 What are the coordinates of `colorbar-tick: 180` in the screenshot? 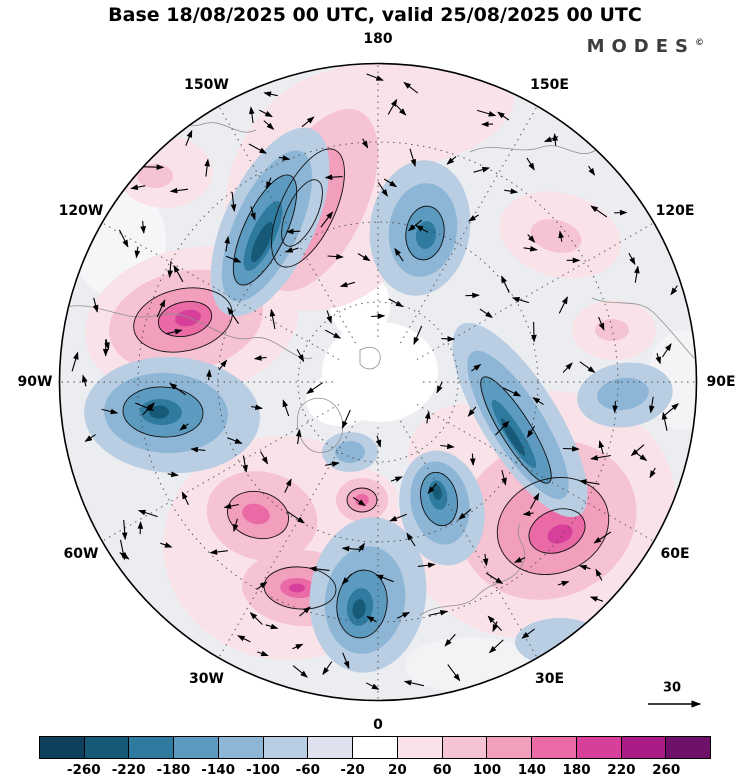 It's located at (576, 770).